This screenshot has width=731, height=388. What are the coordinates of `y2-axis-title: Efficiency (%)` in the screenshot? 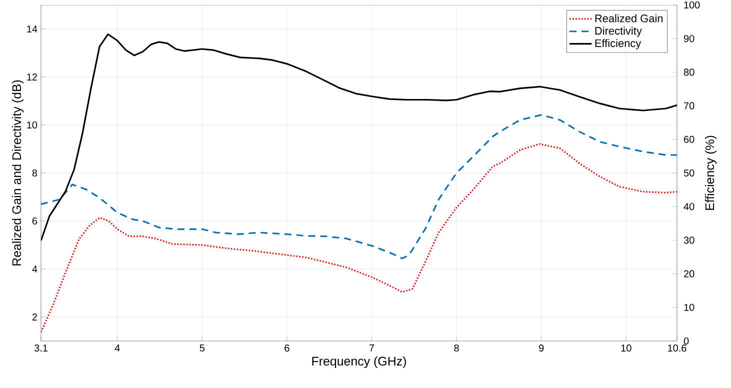 It's located at (710, 173).